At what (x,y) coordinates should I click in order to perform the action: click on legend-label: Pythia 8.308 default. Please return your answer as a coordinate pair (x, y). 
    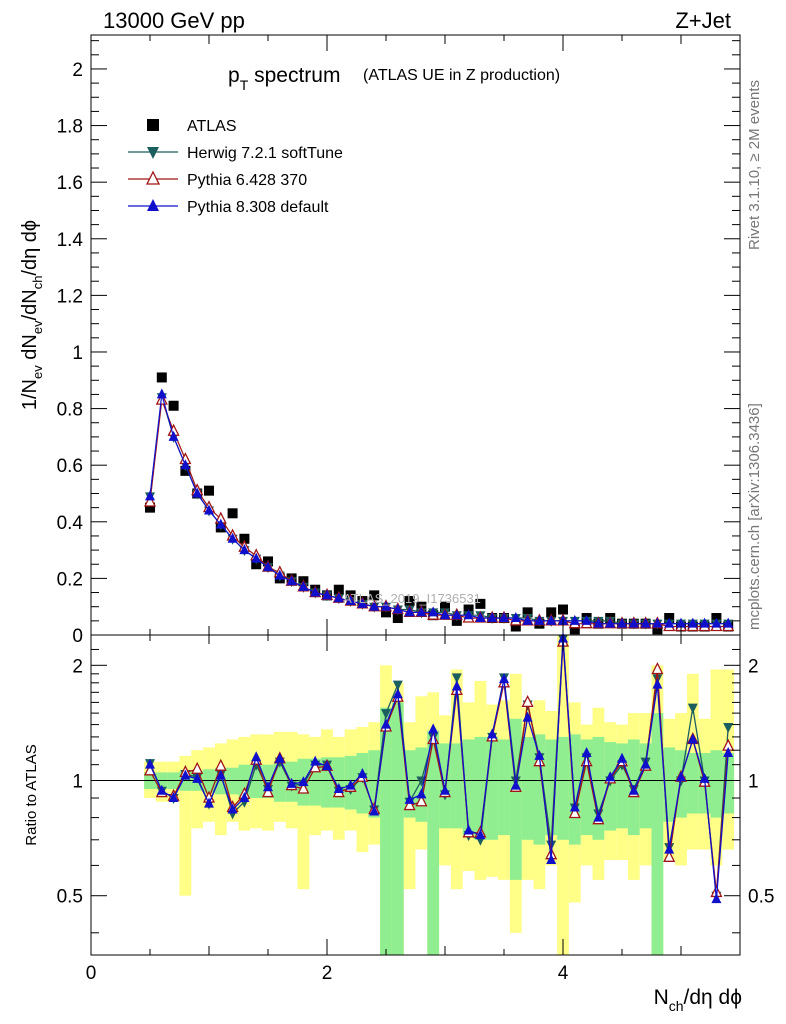
    Looking at the image, I should click on (258, 207).